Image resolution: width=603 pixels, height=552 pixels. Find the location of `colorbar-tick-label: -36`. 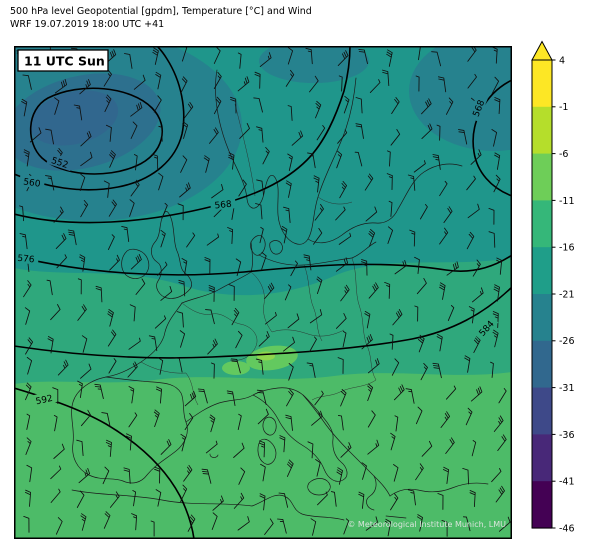

colorbar-tick-label: -36 is located at coordinates (567, 435).